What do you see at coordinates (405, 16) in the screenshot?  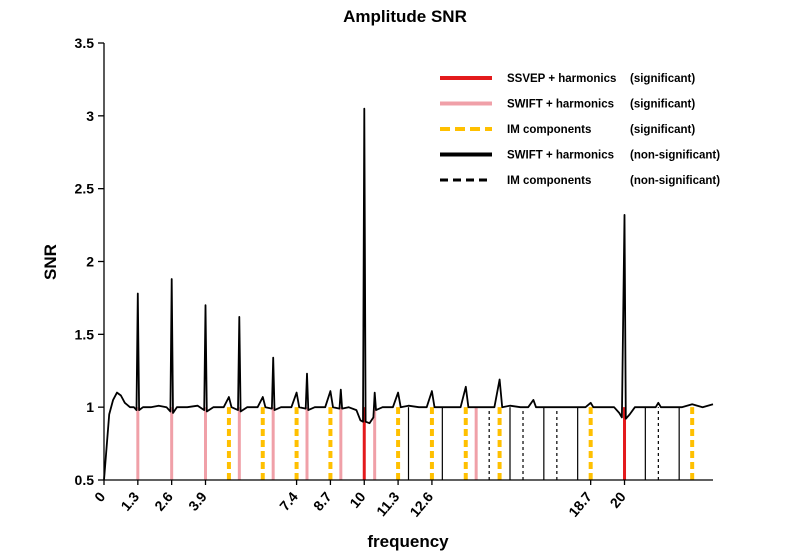 I see `chart-title: Amplitude SNR` at bounding box center [405, 16].